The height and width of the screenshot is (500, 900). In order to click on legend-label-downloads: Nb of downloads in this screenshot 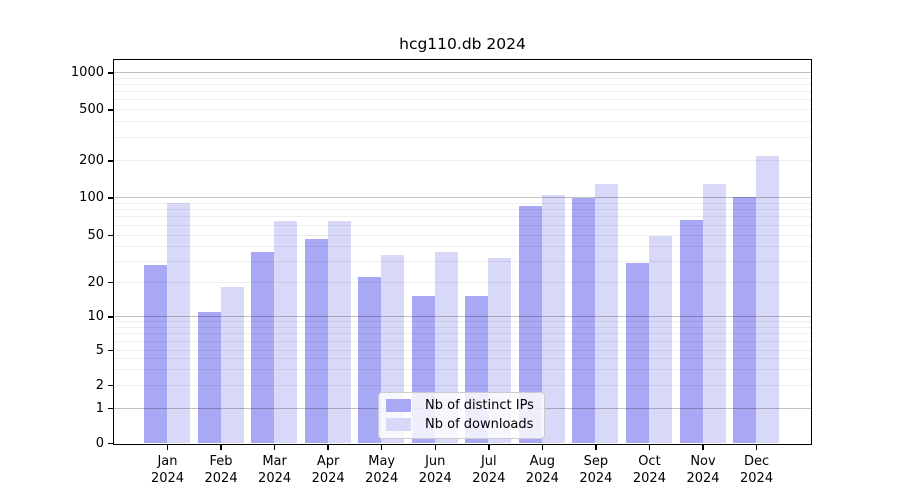, I will do `click(479, 424)`.